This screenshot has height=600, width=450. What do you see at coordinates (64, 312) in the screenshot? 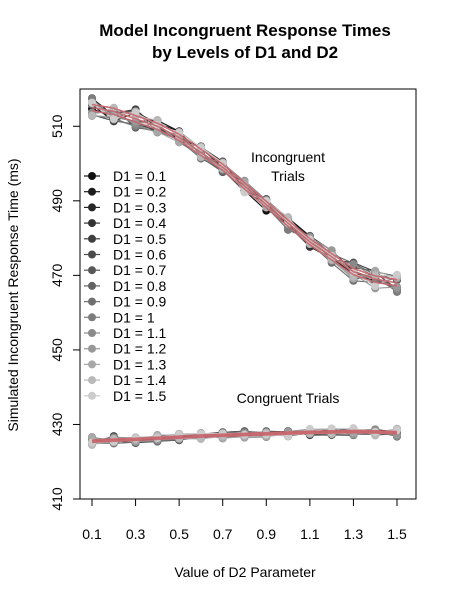
I see `y-axis: 410 430 450 470 490 510` at bounding box center [64, 312].